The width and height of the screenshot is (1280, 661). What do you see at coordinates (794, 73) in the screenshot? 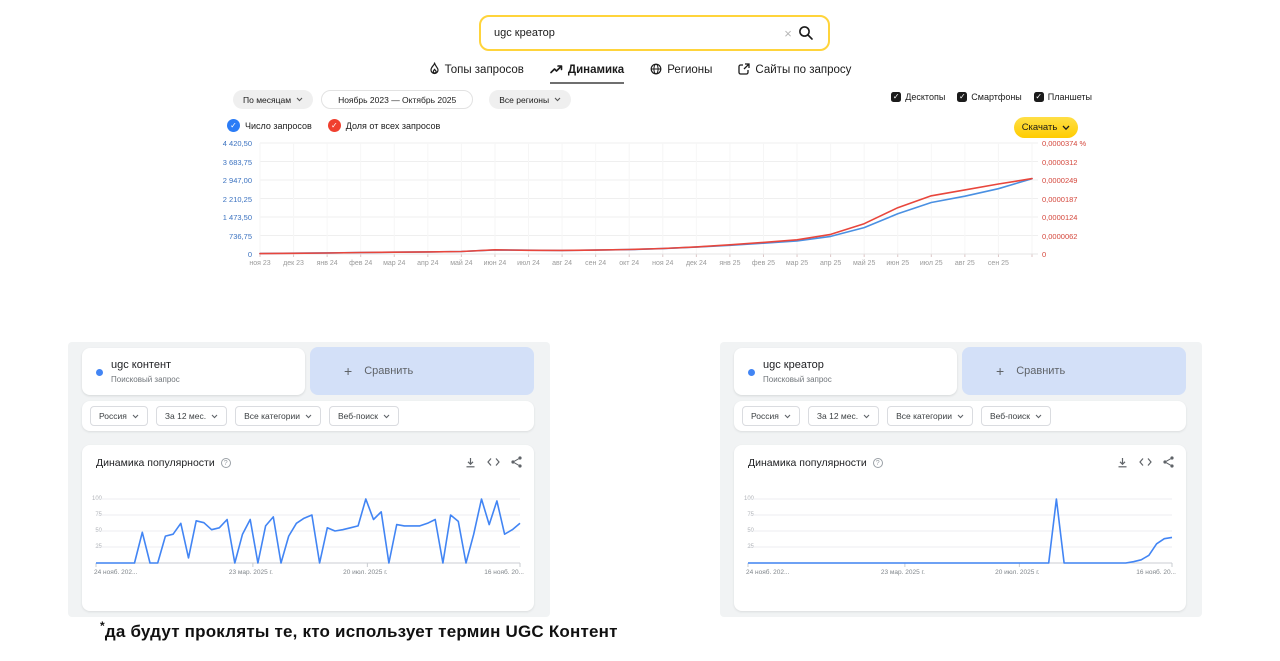
I see `tab-sites: Сайты по запросу` at bounding box center [794, 73].